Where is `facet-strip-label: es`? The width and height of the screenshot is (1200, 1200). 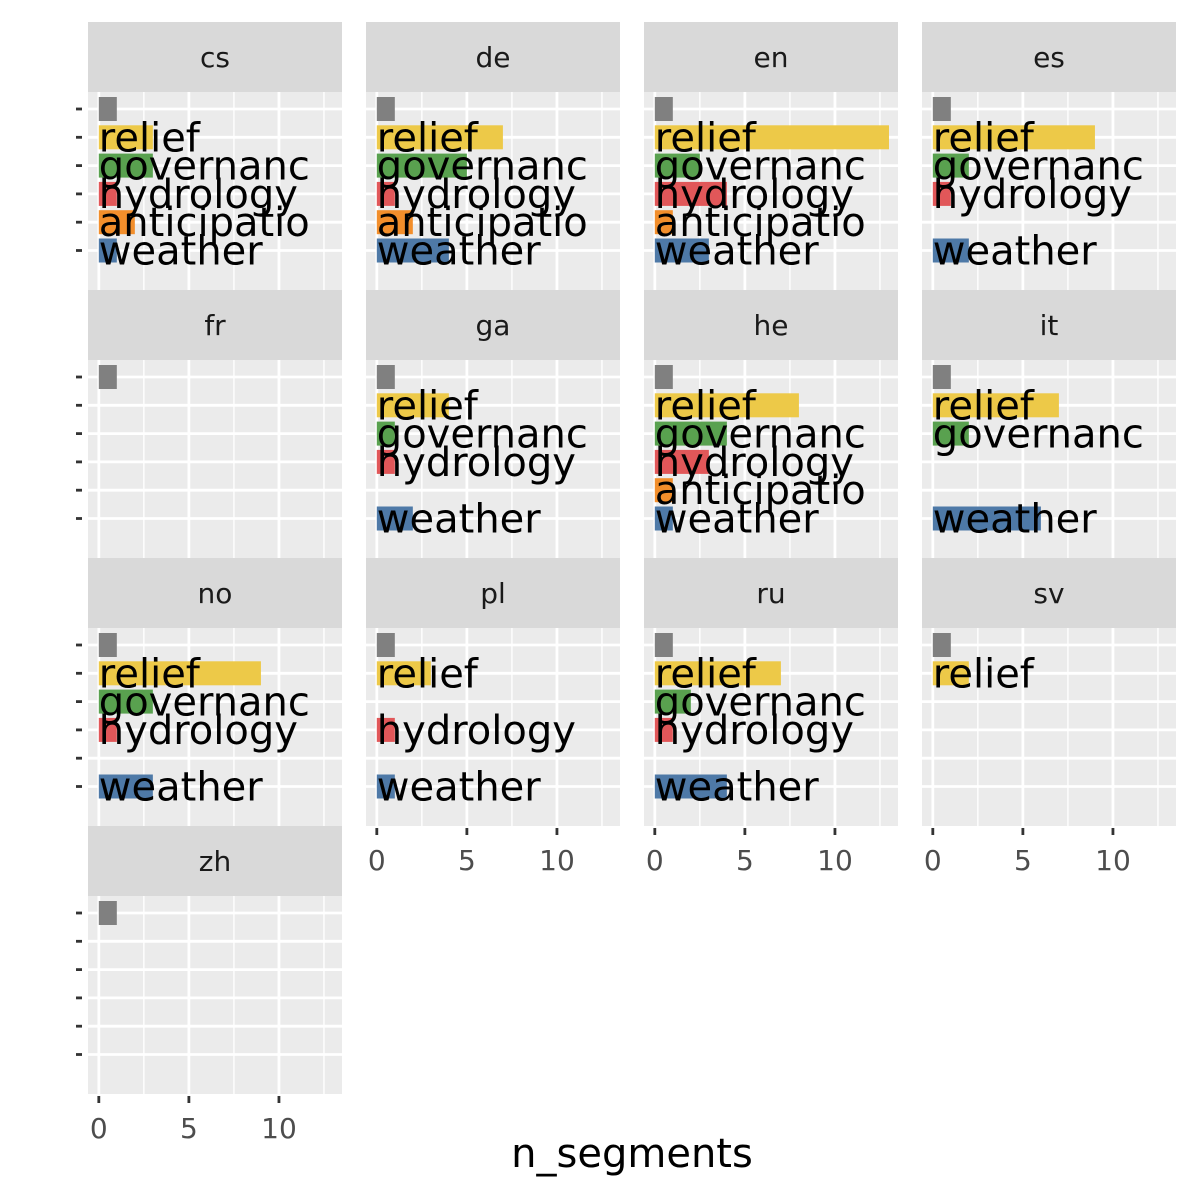 facet-strip-label: es is located at coordinates (1049, 57).